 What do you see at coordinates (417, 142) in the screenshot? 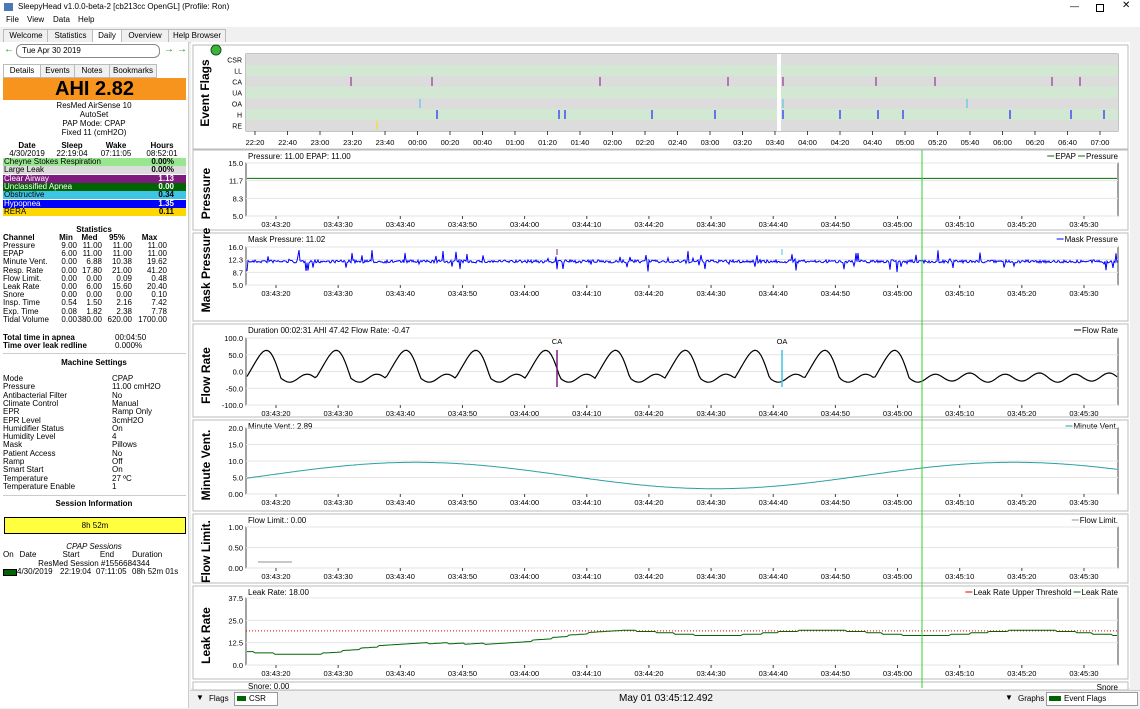
I see `x-tick-label: 00:00` at bounding box center [417, 142].